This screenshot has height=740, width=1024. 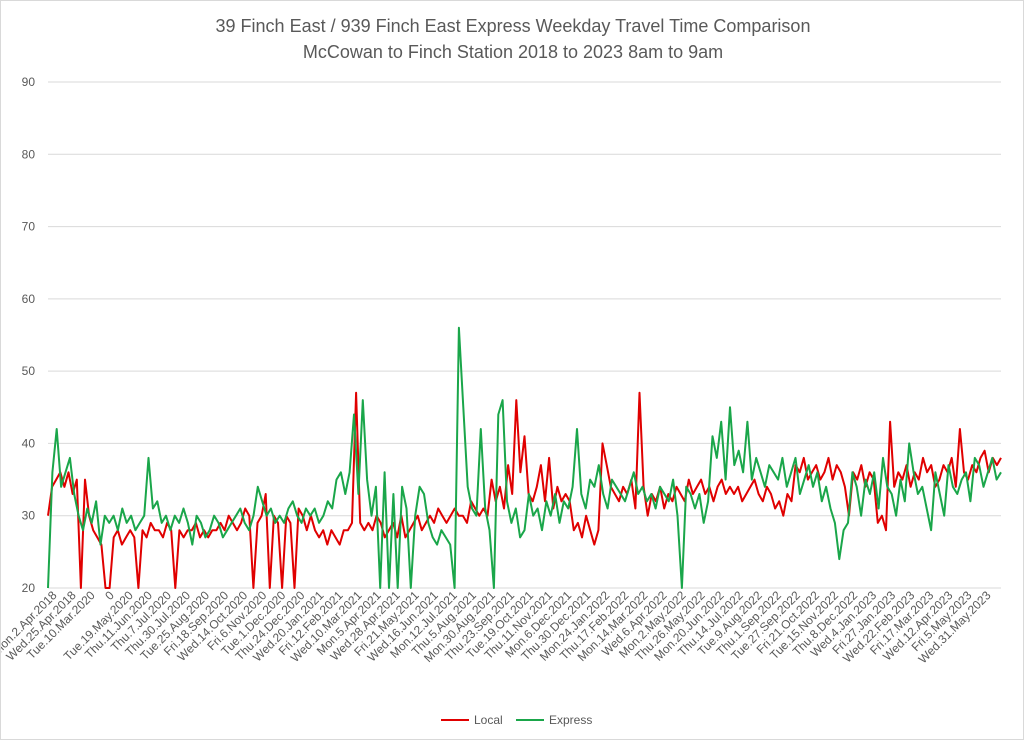 I want to click on legend-label-express: Express, so click(x=570, y=720).